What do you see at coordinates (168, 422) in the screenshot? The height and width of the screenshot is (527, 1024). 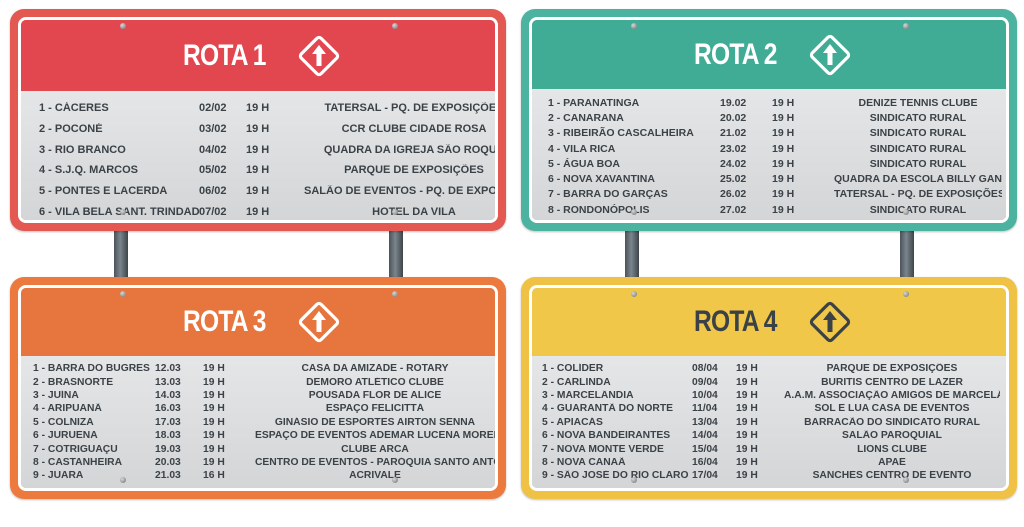 I see `stop-date: 17.03` at bounding box center [168, 422].